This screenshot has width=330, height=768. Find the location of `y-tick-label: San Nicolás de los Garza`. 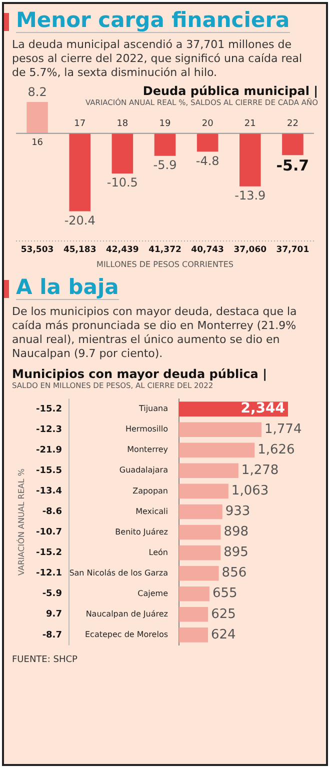

y-tick-label: San Nicolás de los Garza is located at coordinates (118, 573).